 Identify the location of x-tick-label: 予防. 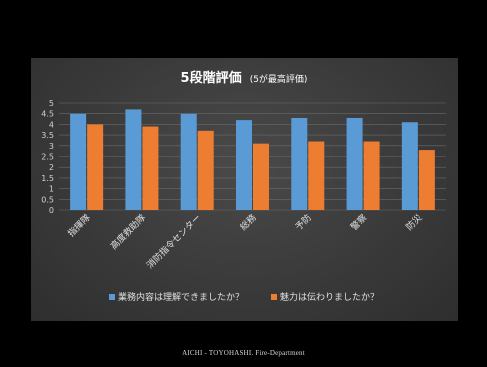
(303, 222).